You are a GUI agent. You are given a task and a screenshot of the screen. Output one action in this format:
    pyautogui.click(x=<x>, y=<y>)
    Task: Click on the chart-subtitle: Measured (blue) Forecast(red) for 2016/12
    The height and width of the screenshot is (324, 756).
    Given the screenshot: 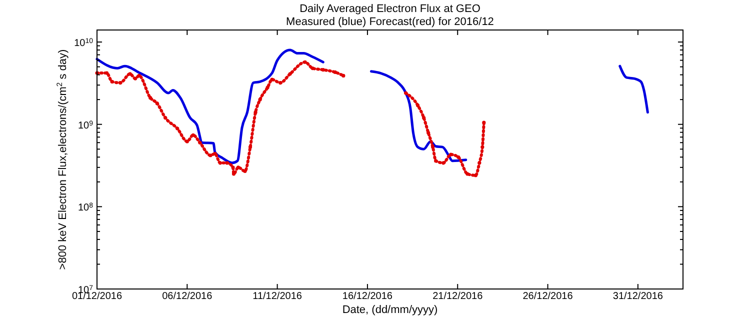 What is the action you would take?
    pyautogui.click(x=390, y=22)
    